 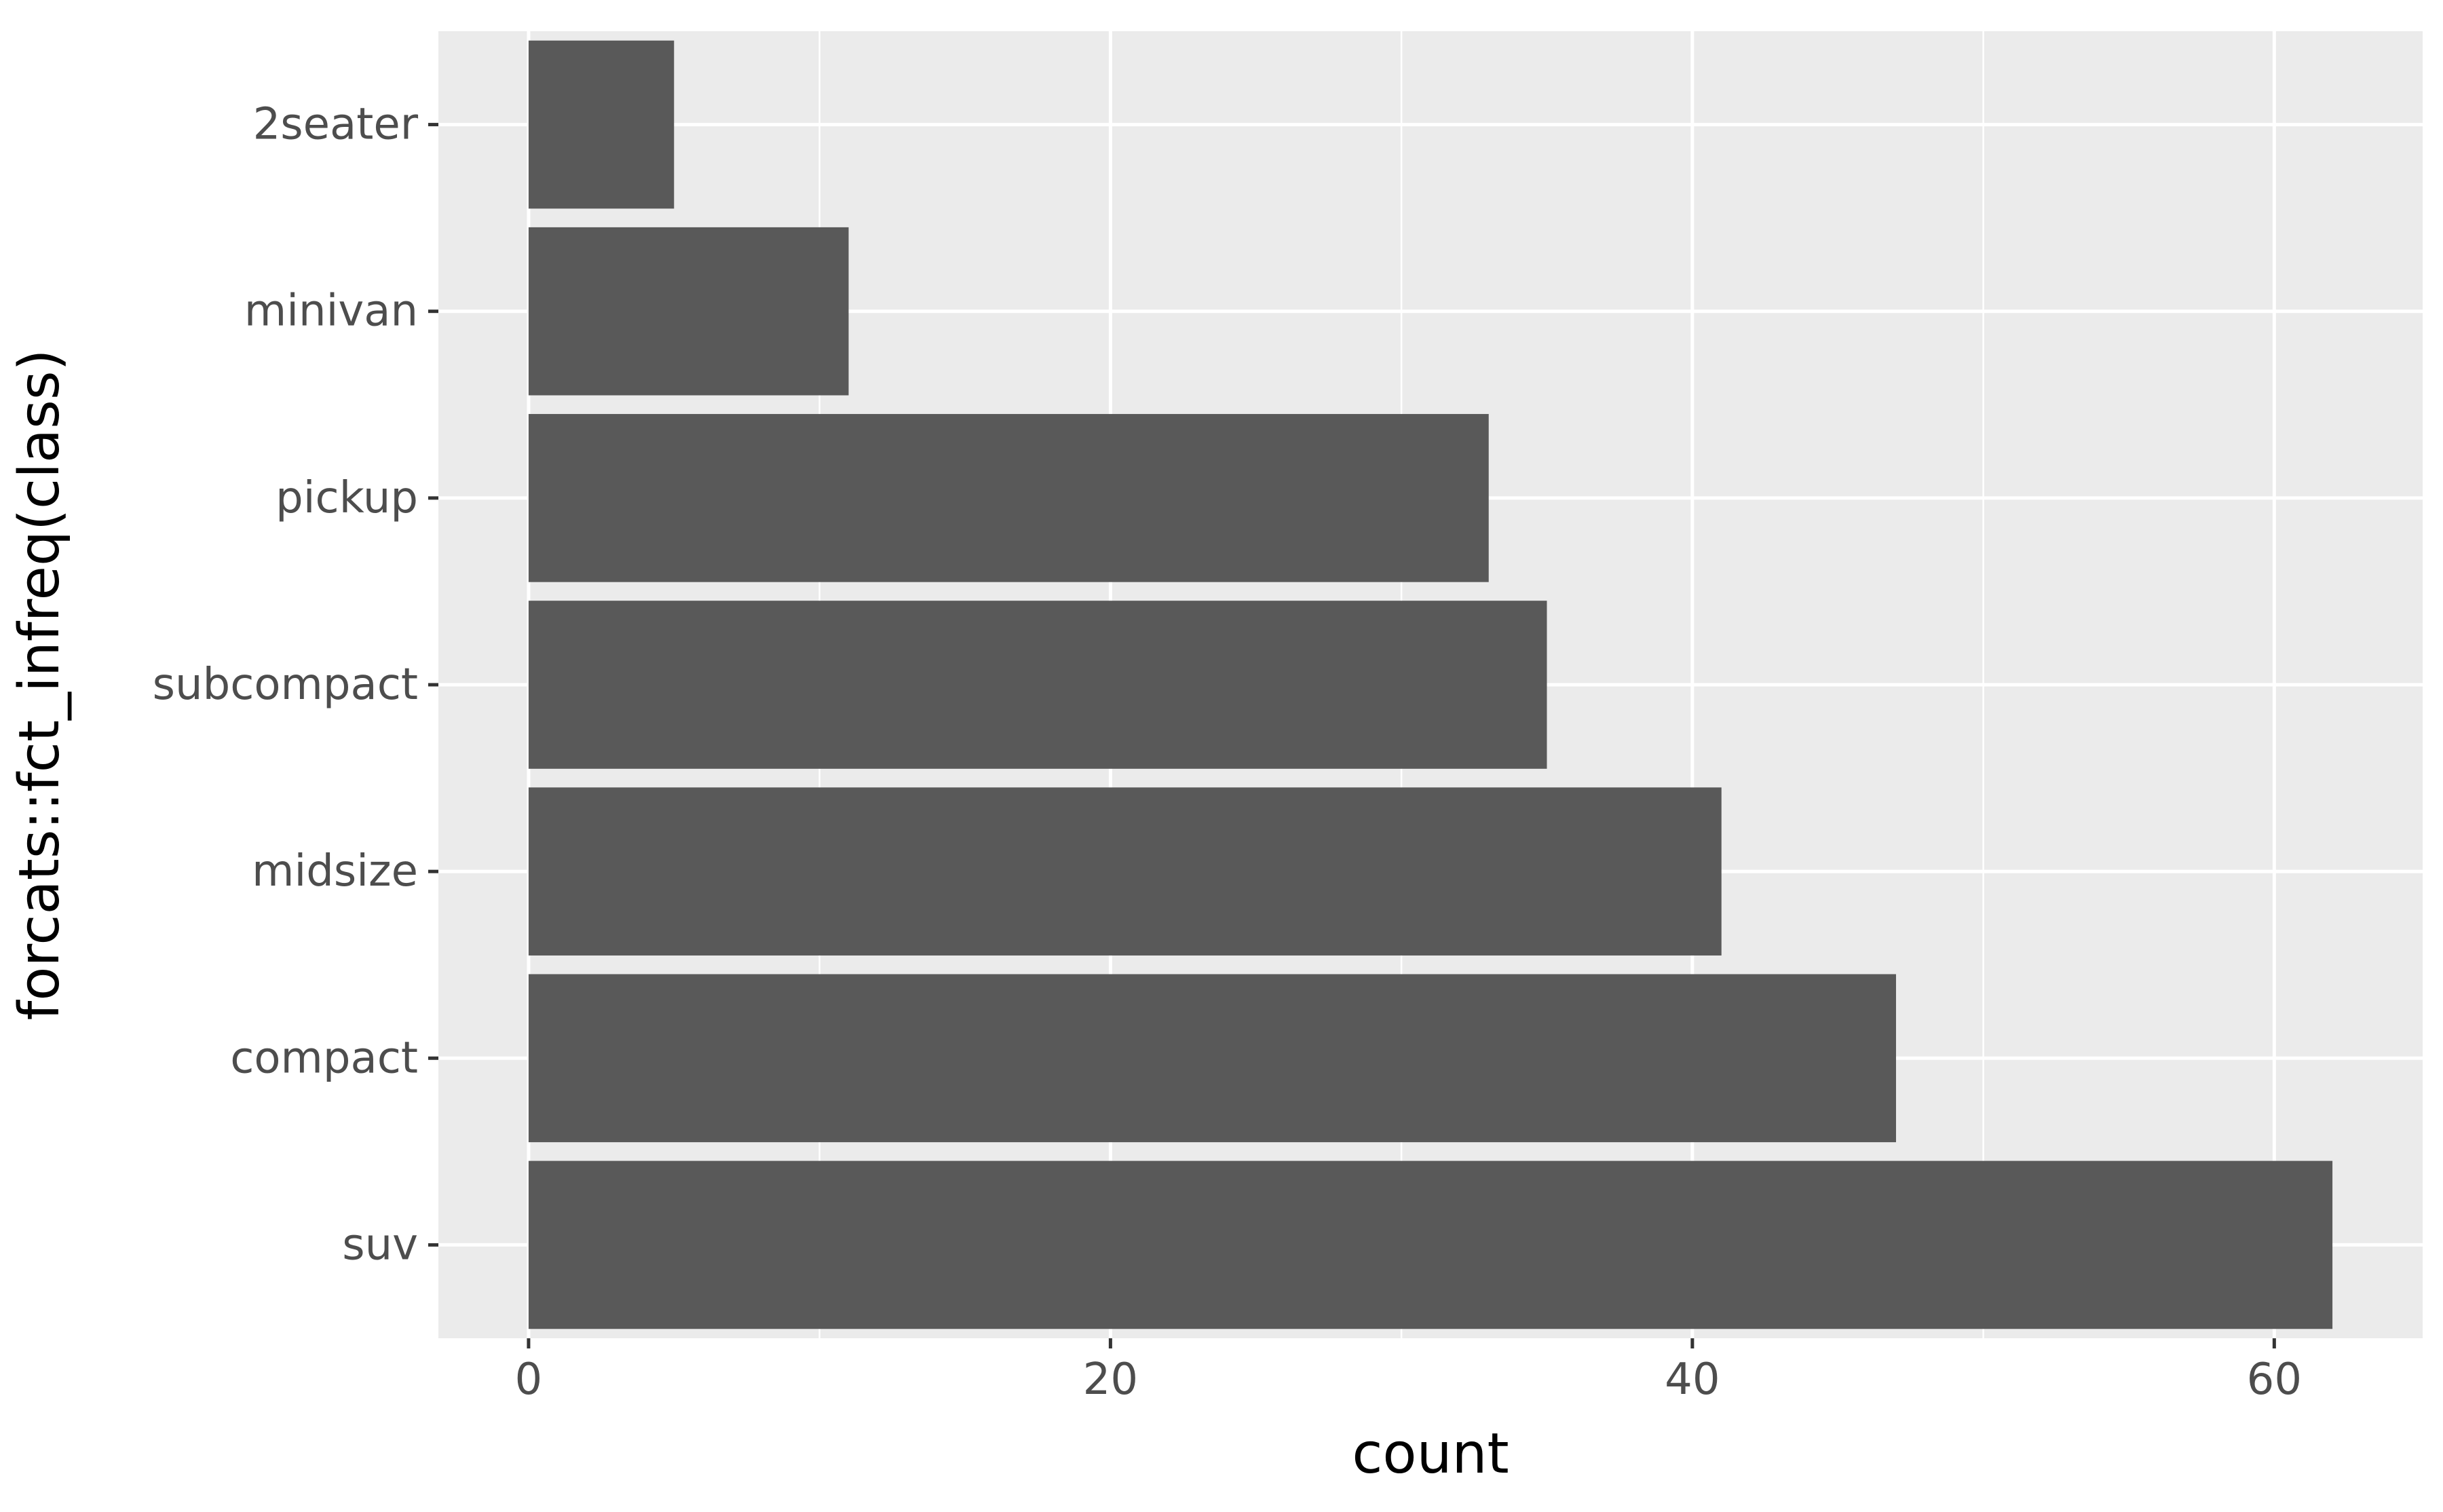 What do you see at coordinates (331, 311) in the screenshot?
I see `y-tick-label: minivan` at bounding box center [331, 311].